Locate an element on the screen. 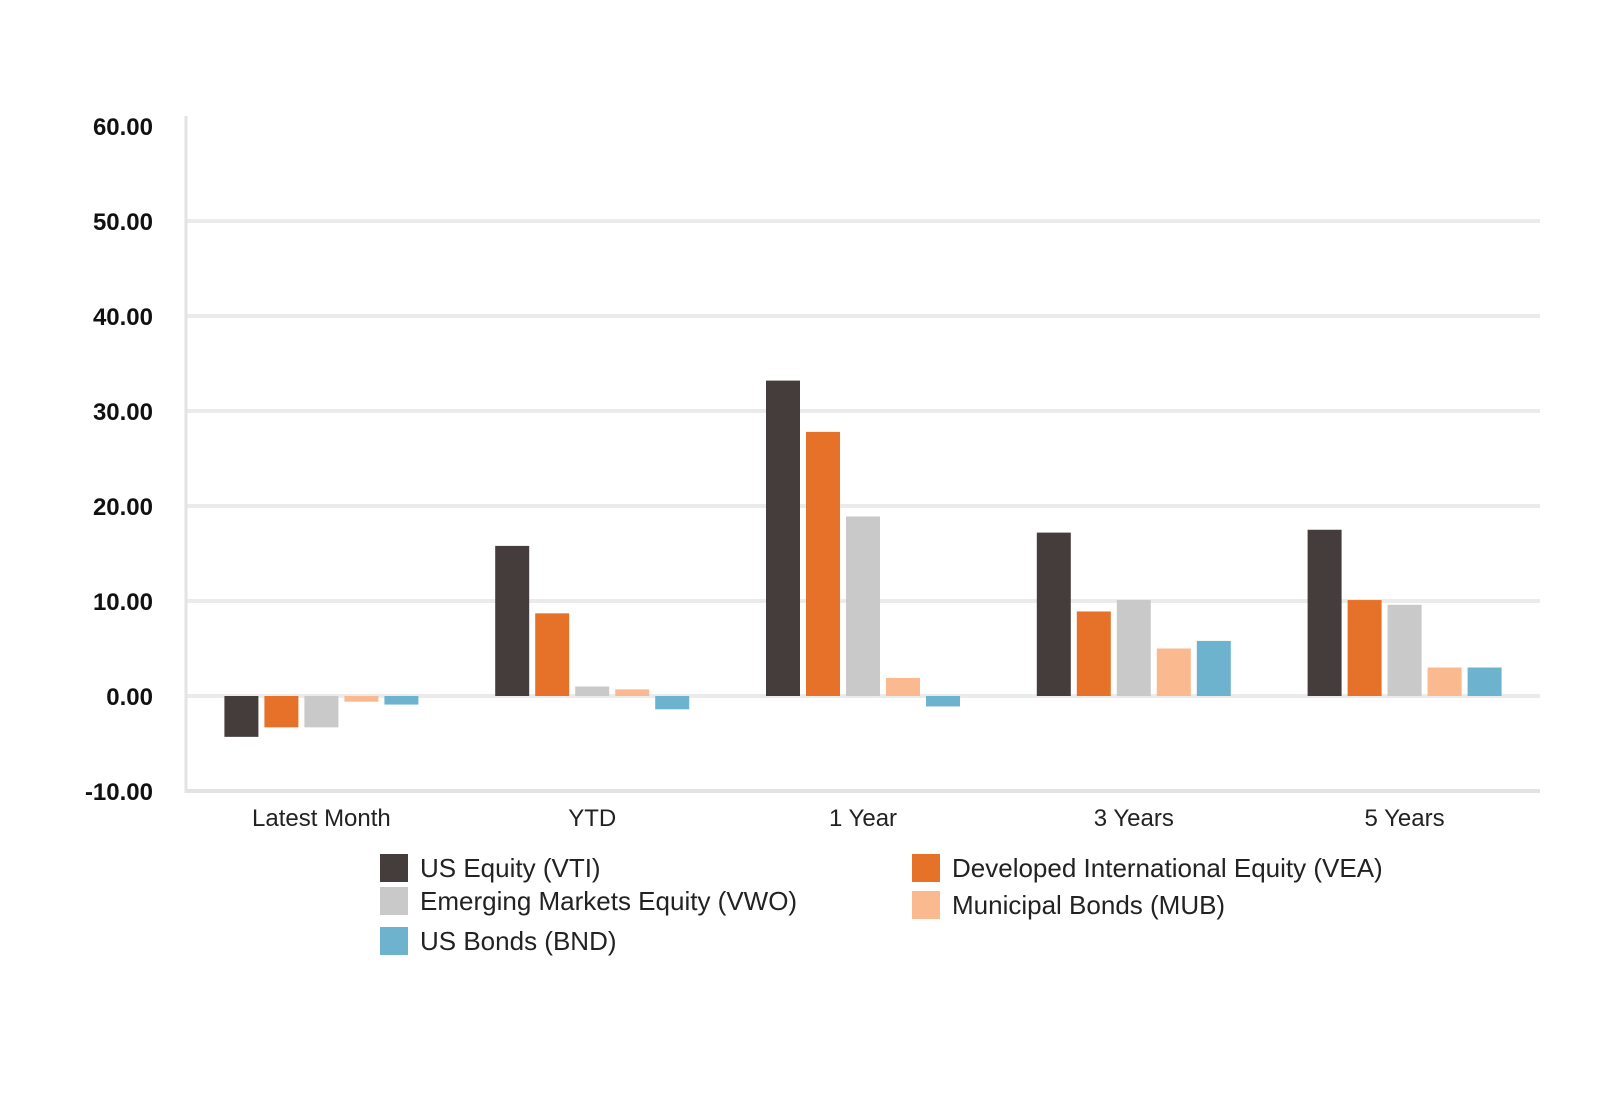 This screenshot has width=1600, height=1100. x-tick-label: 3 Years is located at coordinates (1134, 818).